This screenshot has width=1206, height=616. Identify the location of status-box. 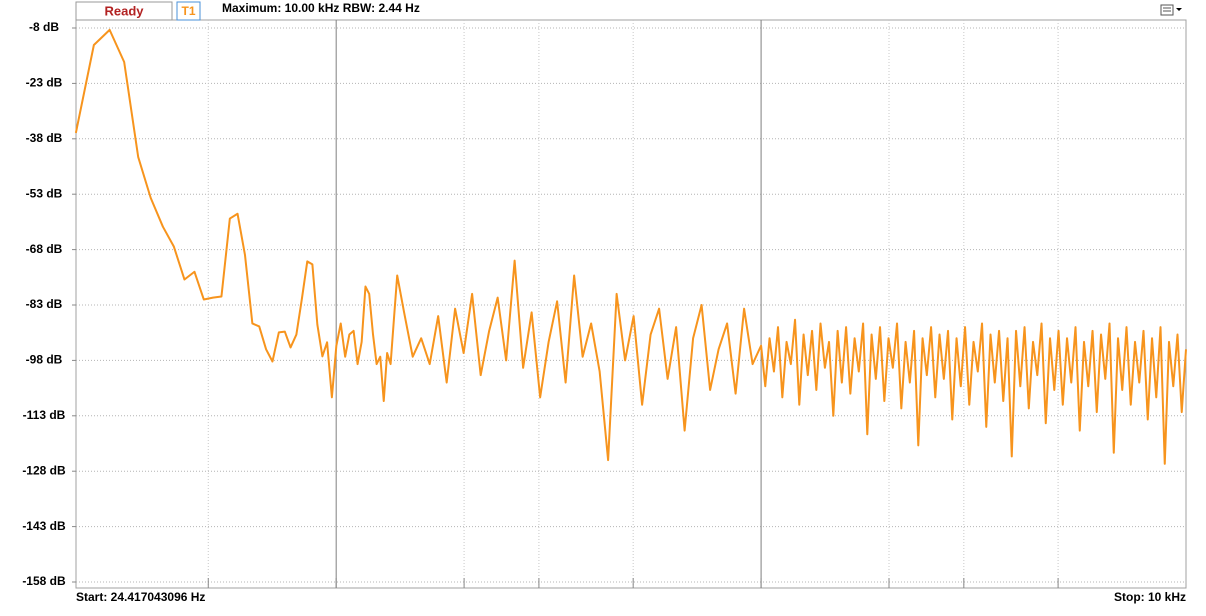
(124, 11).